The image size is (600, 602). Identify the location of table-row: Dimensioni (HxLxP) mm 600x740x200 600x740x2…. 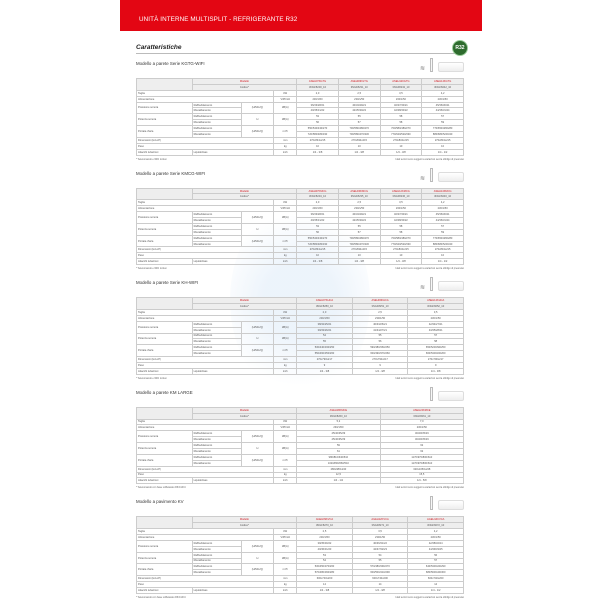
(299, 579).